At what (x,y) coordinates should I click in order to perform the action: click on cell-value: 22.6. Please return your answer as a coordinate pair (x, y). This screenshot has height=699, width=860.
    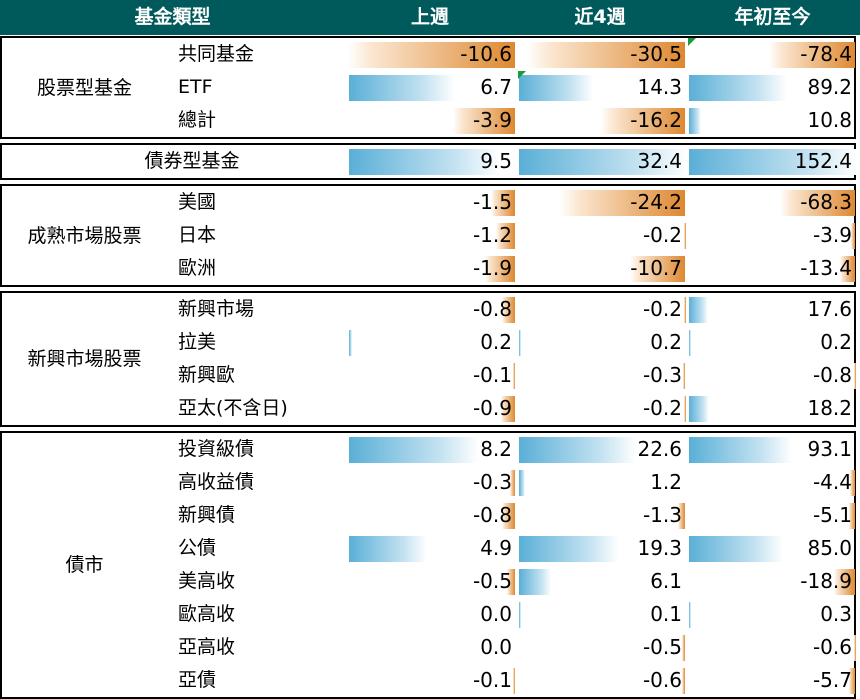
    Looking at the image, I should click on (659, 449).